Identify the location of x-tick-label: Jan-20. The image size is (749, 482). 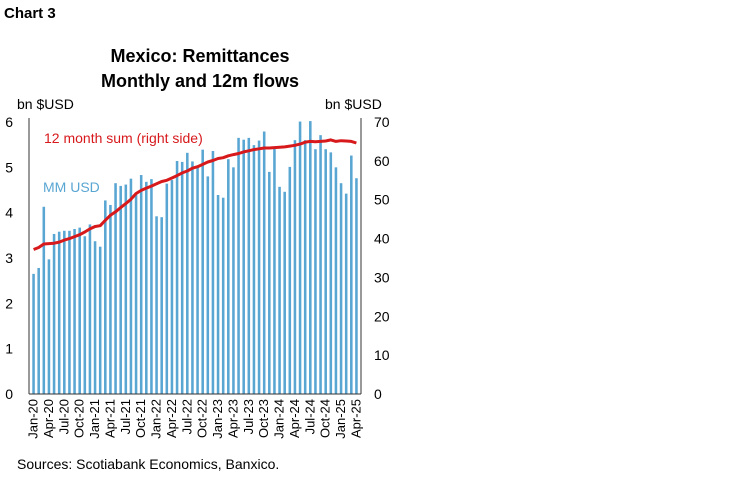
(33, 419).